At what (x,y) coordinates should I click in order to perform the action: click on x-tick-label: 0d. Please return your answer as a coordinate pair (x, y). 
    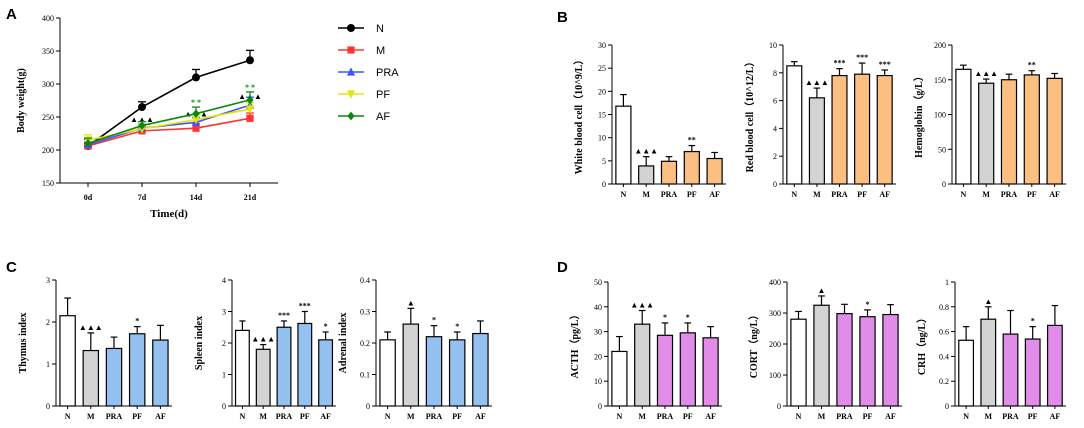
    Looking at the image, I should click on (88, 197).